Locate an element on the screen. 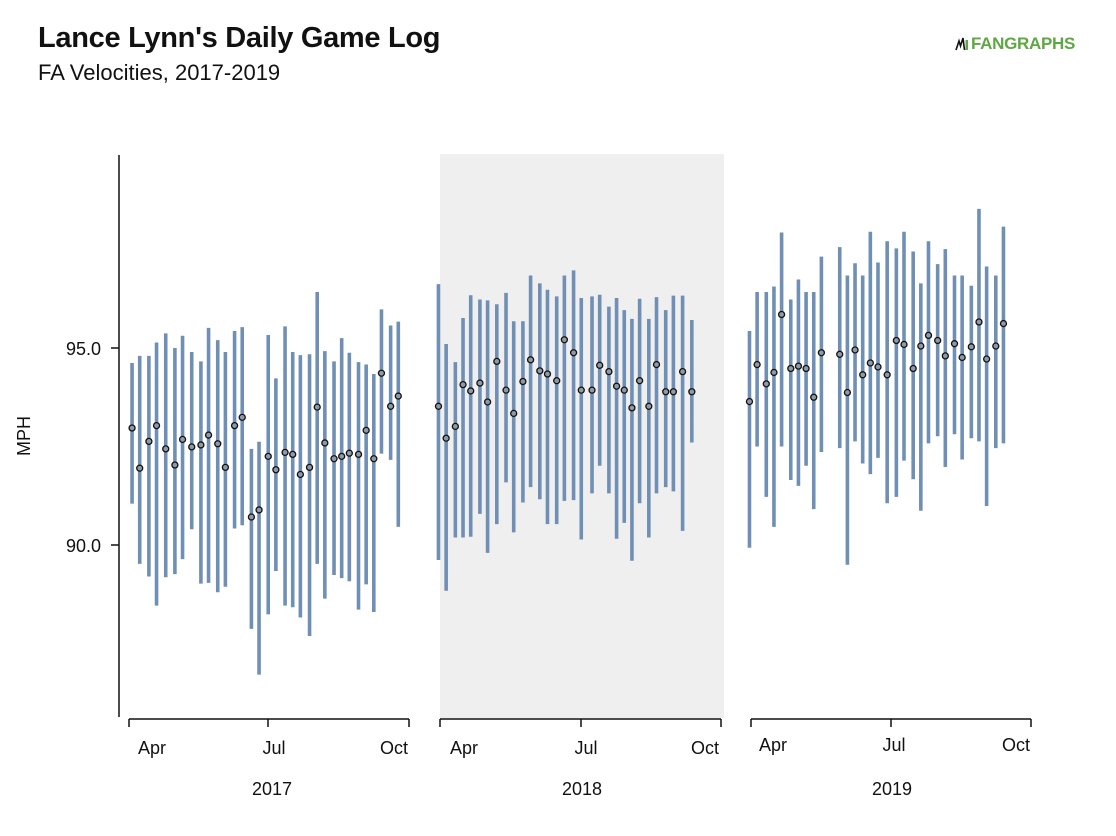 The image size is (1116, 836). range-bars-2017 is located at coordinates (265, 483).